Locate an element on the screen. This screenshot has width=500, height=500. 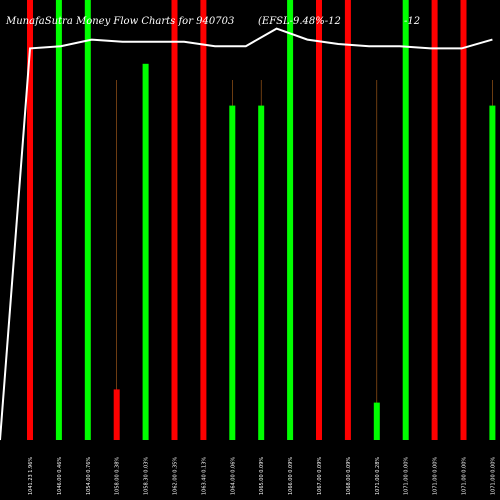
x-tick-label: 1054.00 0.76% is located at coordinates (89, 476).